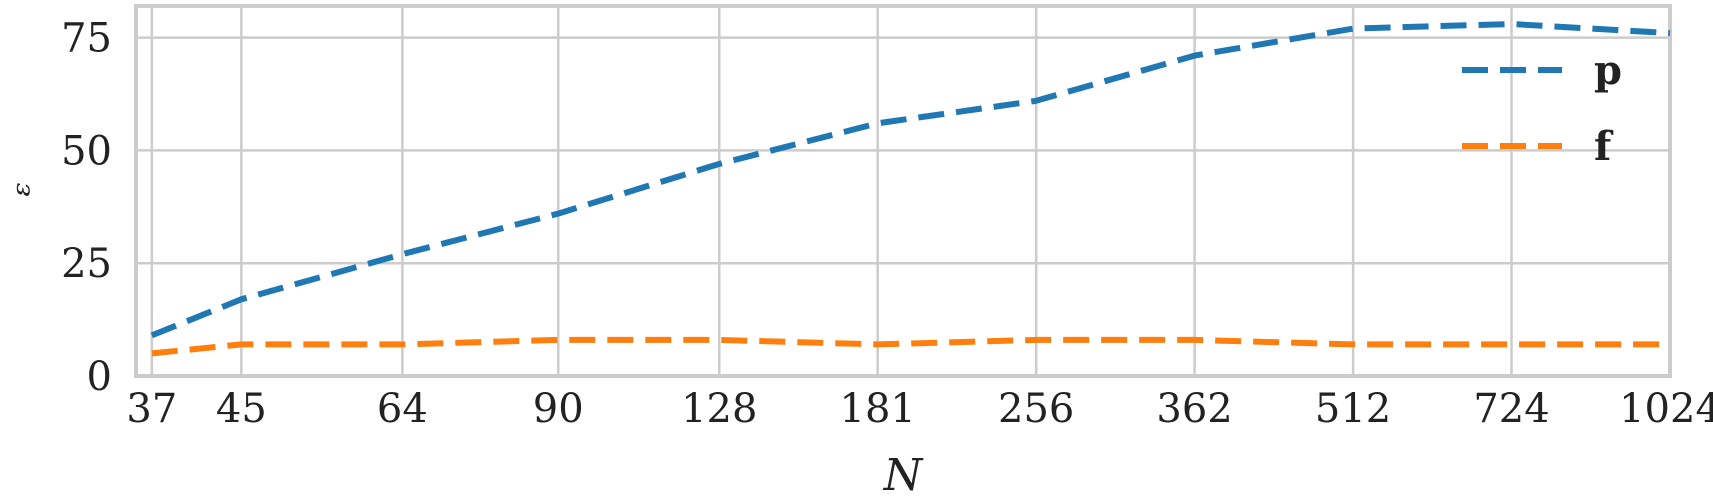 The height and width of the screenshot is (502, 1713). Describe the element at coordinates (878, 409) in the screenshot. I see `x-tick-label: 181` at that location.